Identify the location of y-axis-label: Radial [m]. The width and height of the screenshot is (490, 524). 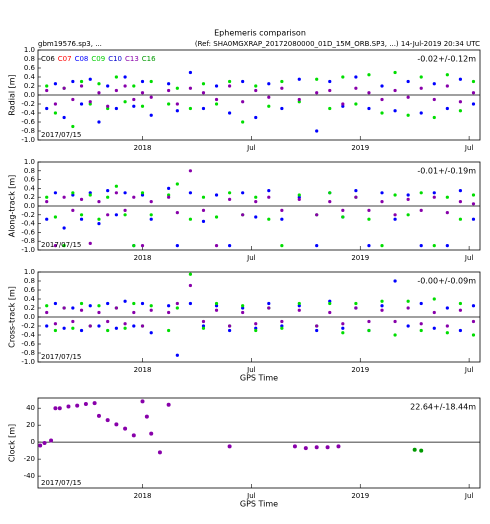
(12, 94).